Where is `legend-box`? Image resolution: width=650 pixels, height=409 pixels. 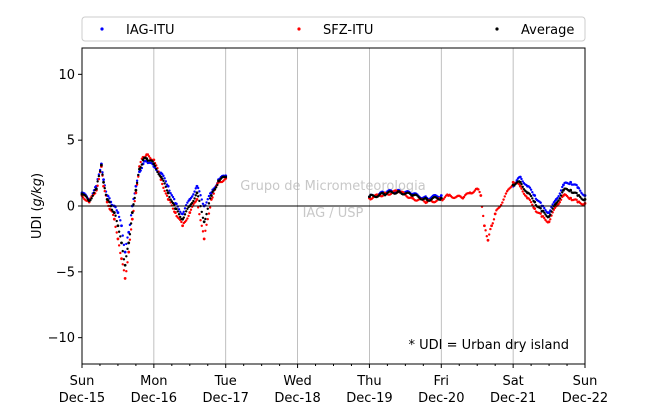
legend-box is located at coordinates (333, 29).